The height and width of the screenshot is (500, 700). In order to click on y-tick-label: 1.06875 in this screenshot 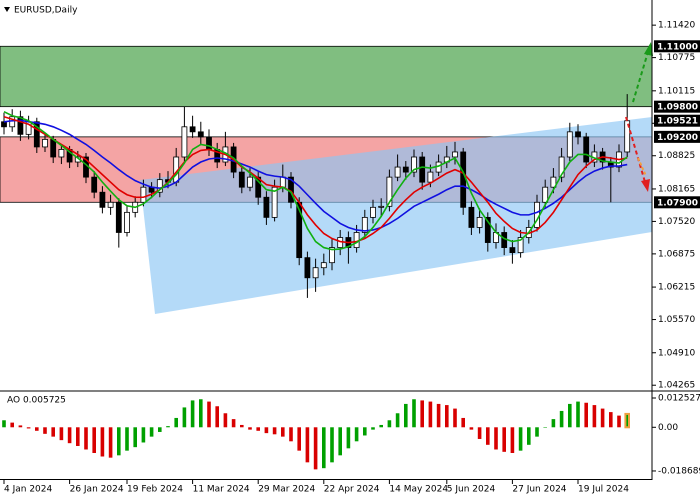, I will do `click(676, 254)`.